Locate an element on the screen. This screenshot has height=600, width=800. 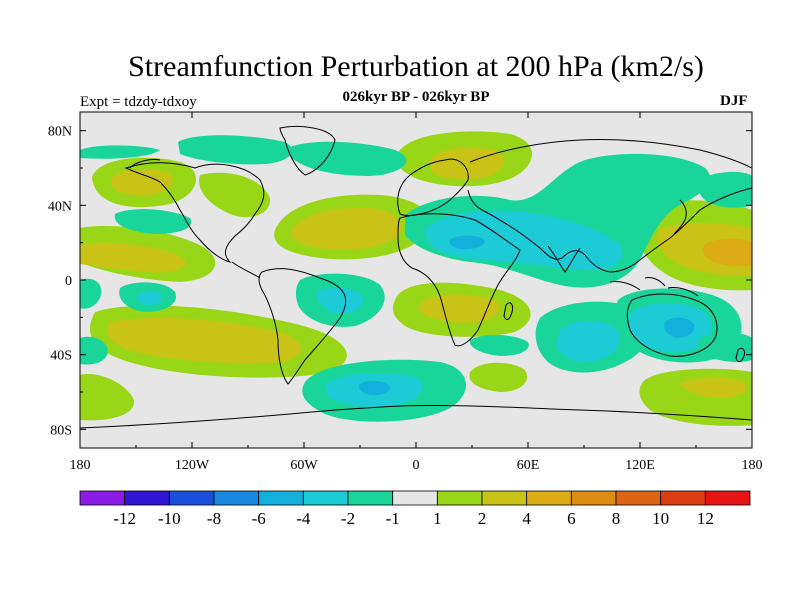
chart-subtitle: 026kyr BP - 026kyr BP is located at coordinates (416, 97).